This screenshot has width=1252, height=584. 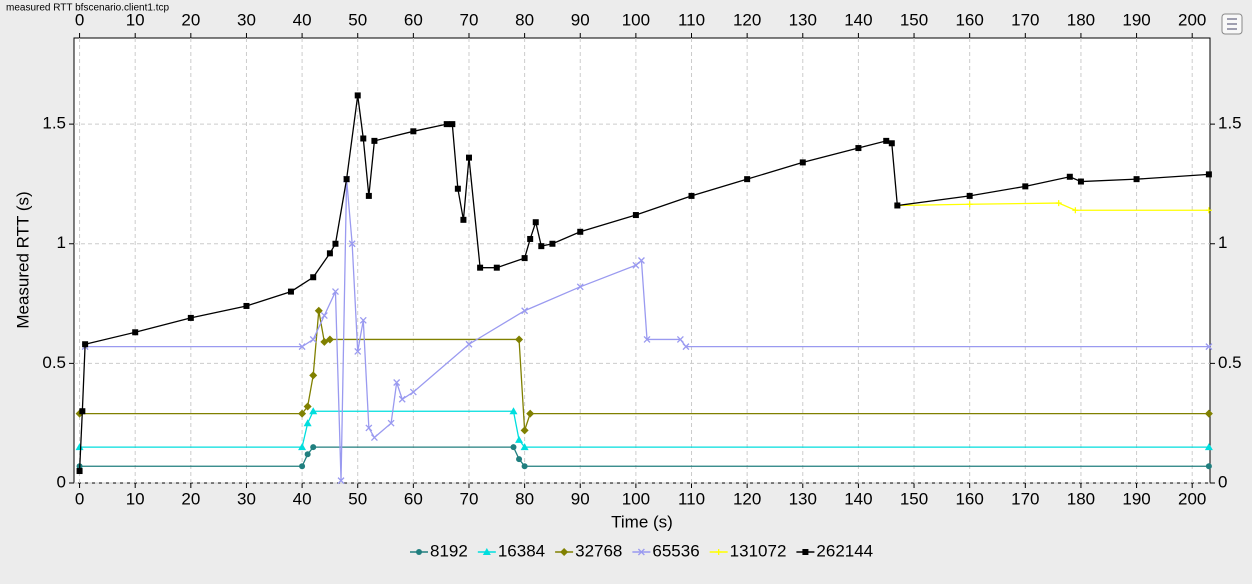 What do you see at coordinates (1025, 19) in the screenshot?
I see `x-tick-label-top: 170` at bounding box center [1025, 19].